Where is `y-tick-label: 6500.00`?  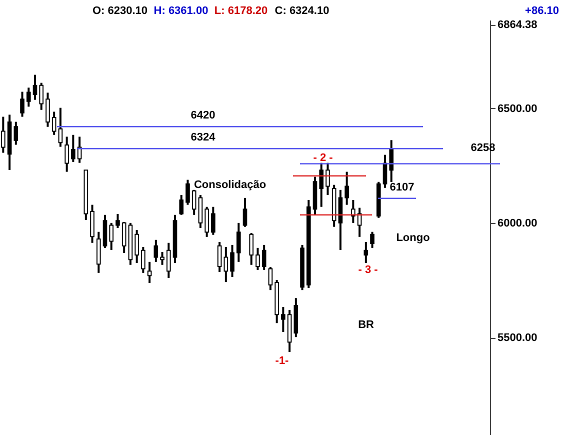
y-tick-label: 6500.00 is located at coordinates (518, 108).